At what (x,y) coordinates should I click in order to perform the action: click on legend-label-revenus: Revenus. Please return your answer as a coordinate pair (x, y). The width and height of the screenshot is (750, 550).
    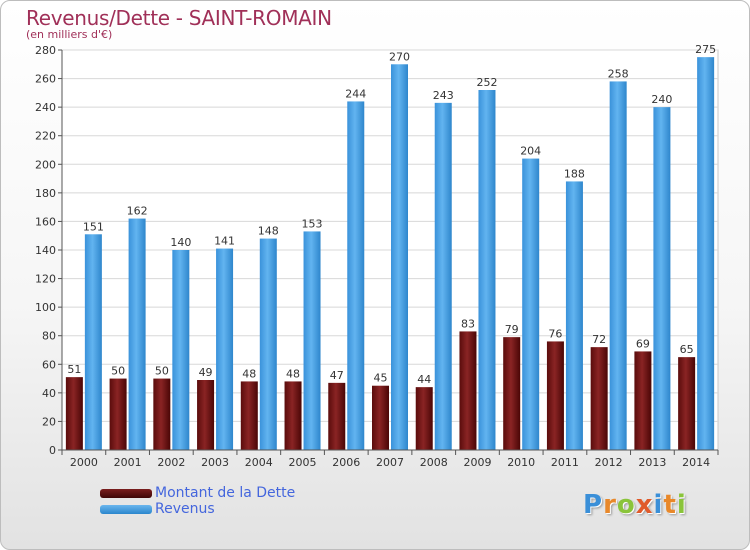
    Looking at the image, I should click on (185, 509).